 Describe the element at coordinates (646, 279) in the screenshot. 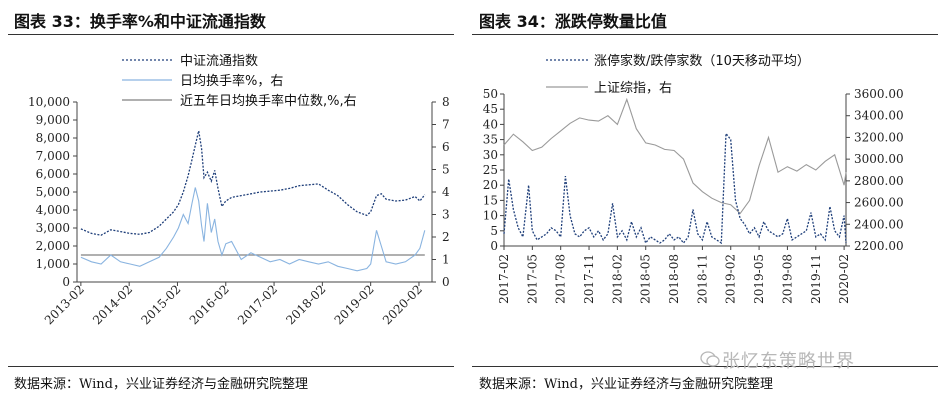

I see `x-tick-label: 2018-05` at that location.